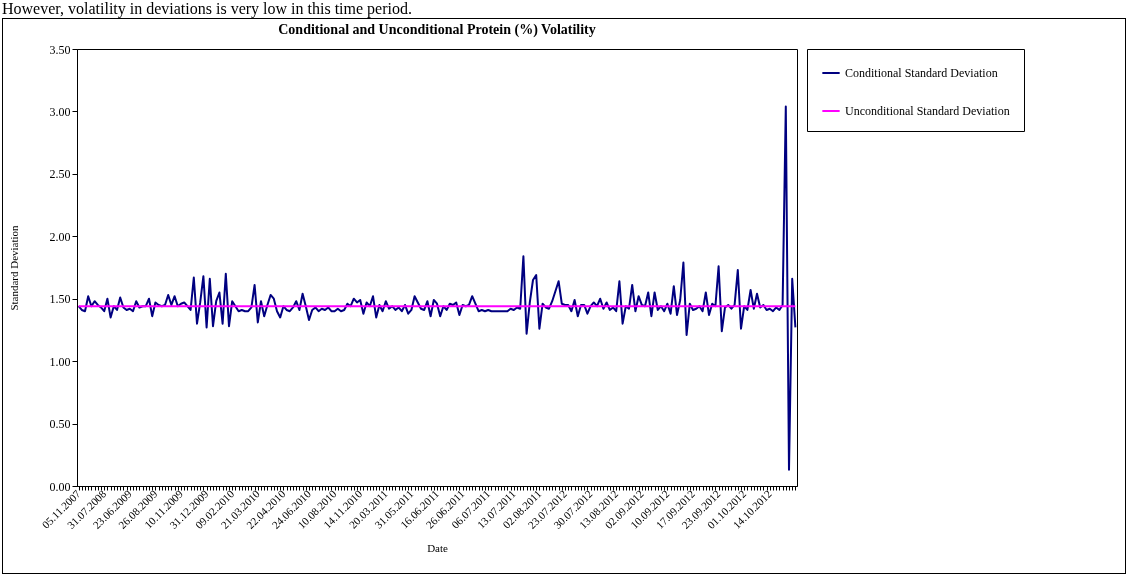 The height and width of the screenshot is (578, 1130). I want to click on y-tick-label: 0.50, so click(60, 424).